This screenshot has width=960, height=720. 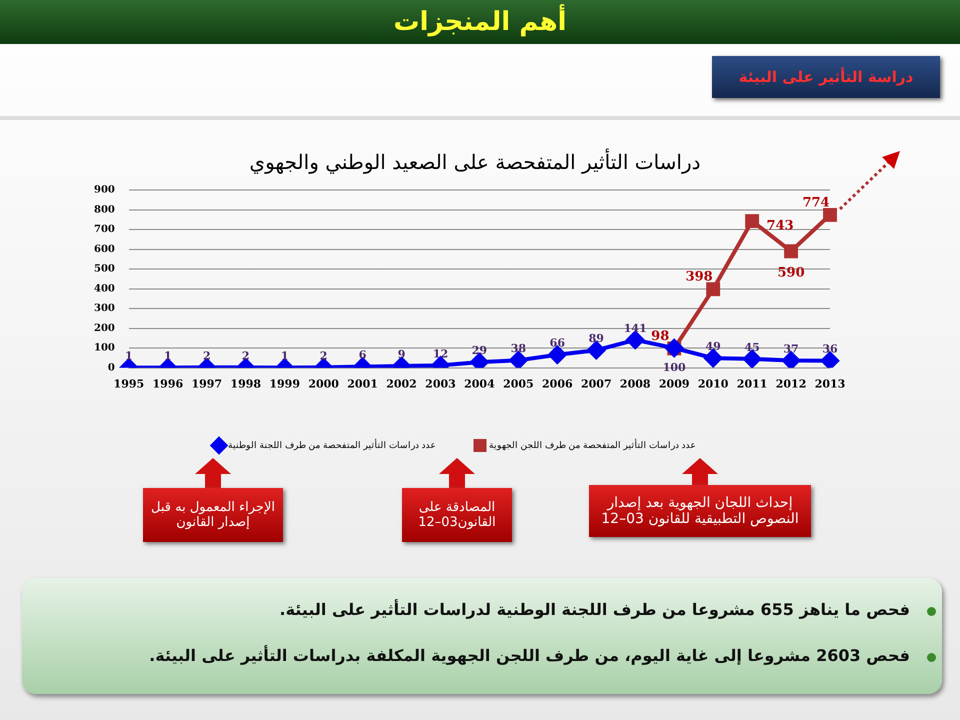 I want to click on x-tick-label: 2003, so click(x=440, y=383).